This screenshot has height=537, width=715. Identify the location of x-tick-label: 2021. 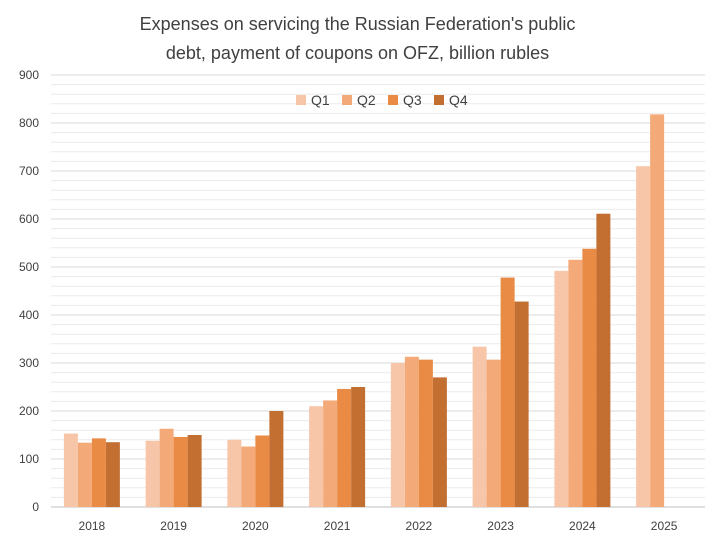
(337, 526).